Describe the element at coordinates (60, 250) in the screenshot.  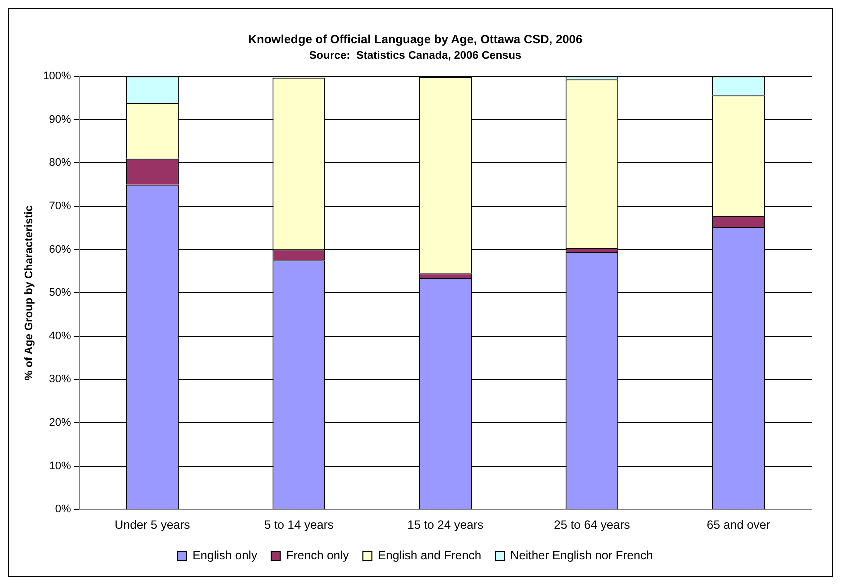
I see `y-tick-label: 60%` at that location.